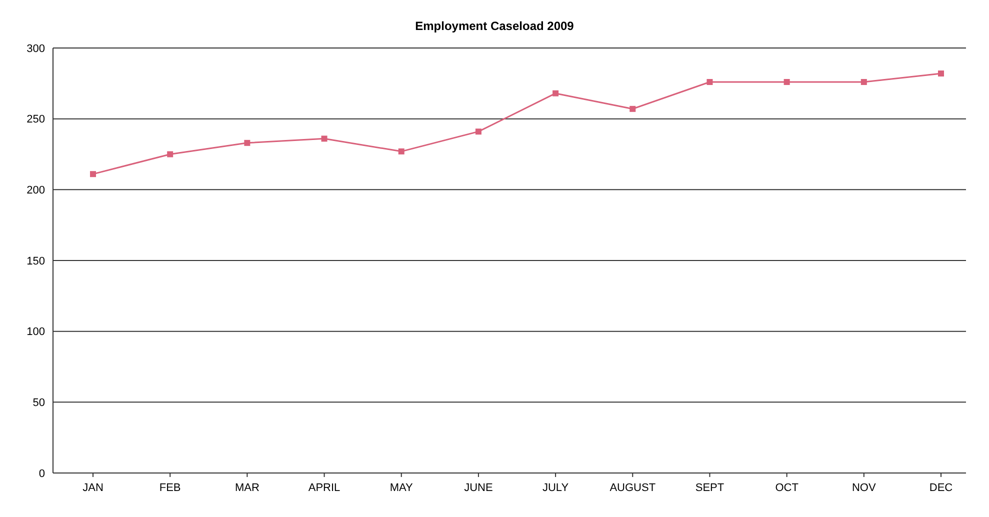 The width and height of the screenshot is (989, 517). What do you see at coordinates (941, 488) in the screenshot?
I see `x-tick-label: DEC` at bounding box center [941, 488].